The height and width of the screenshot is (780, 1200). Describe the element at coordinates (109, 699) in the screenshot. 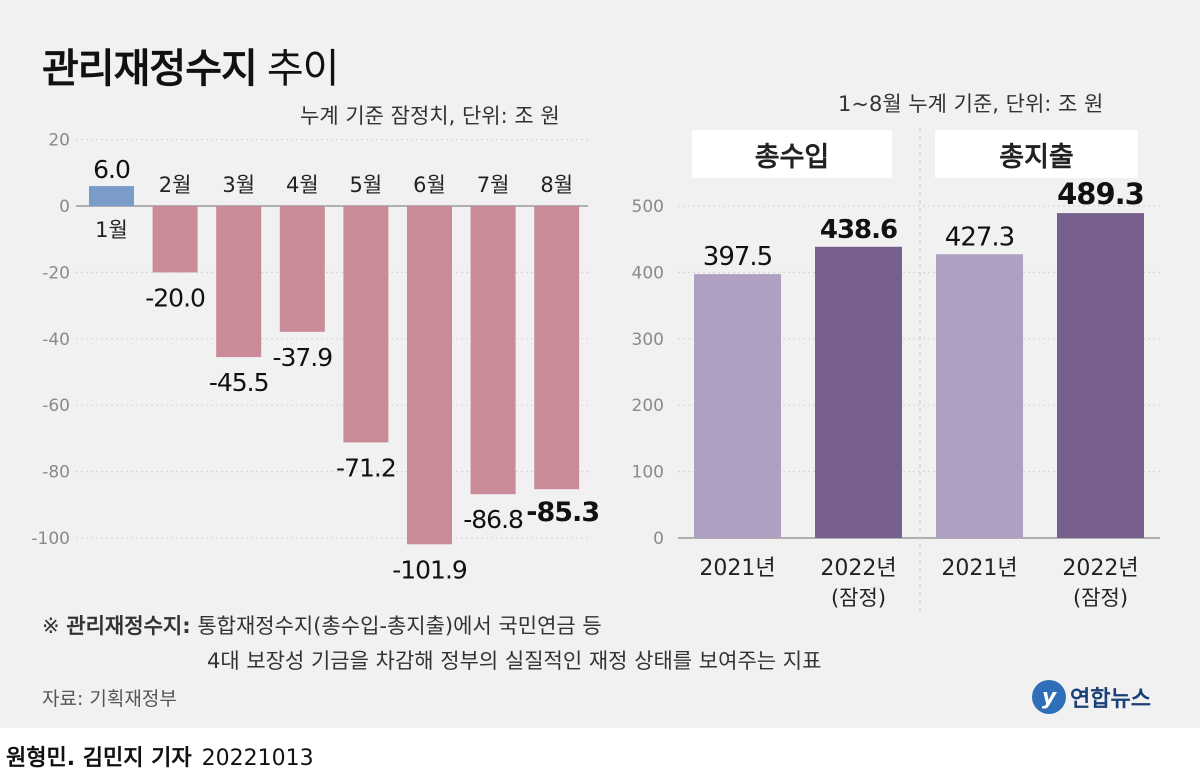

I see `source-text: 자료: 기획재정부` at that location.